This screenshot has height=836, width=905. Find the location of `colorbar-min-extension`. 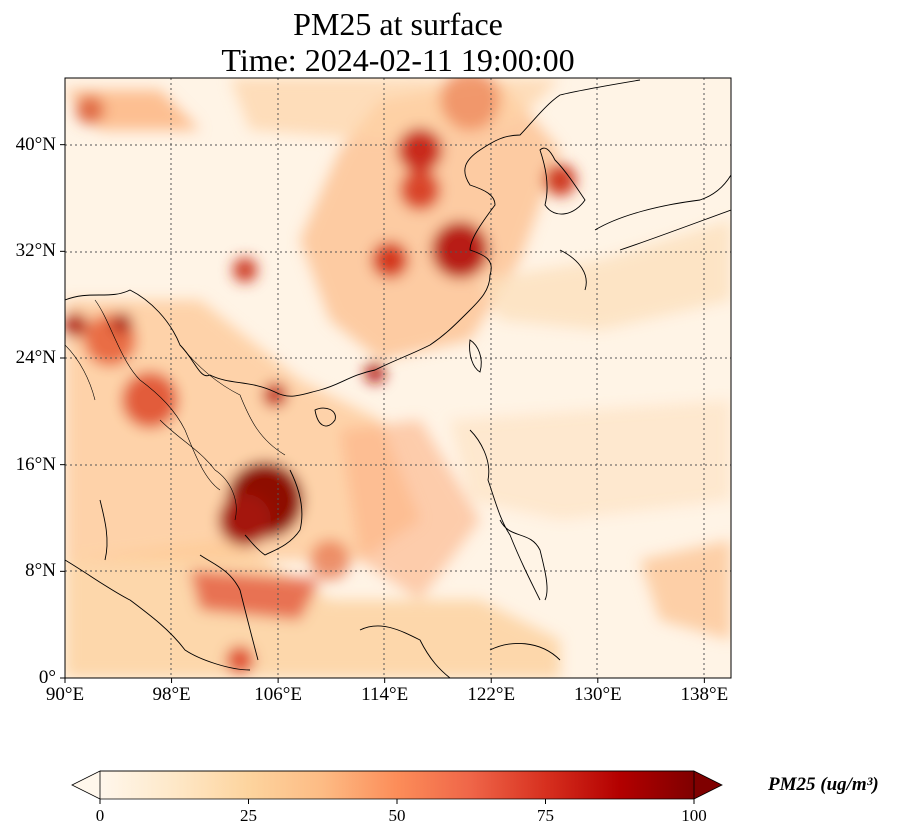

colorbar-min-extension is located at coordinates (86, 785).